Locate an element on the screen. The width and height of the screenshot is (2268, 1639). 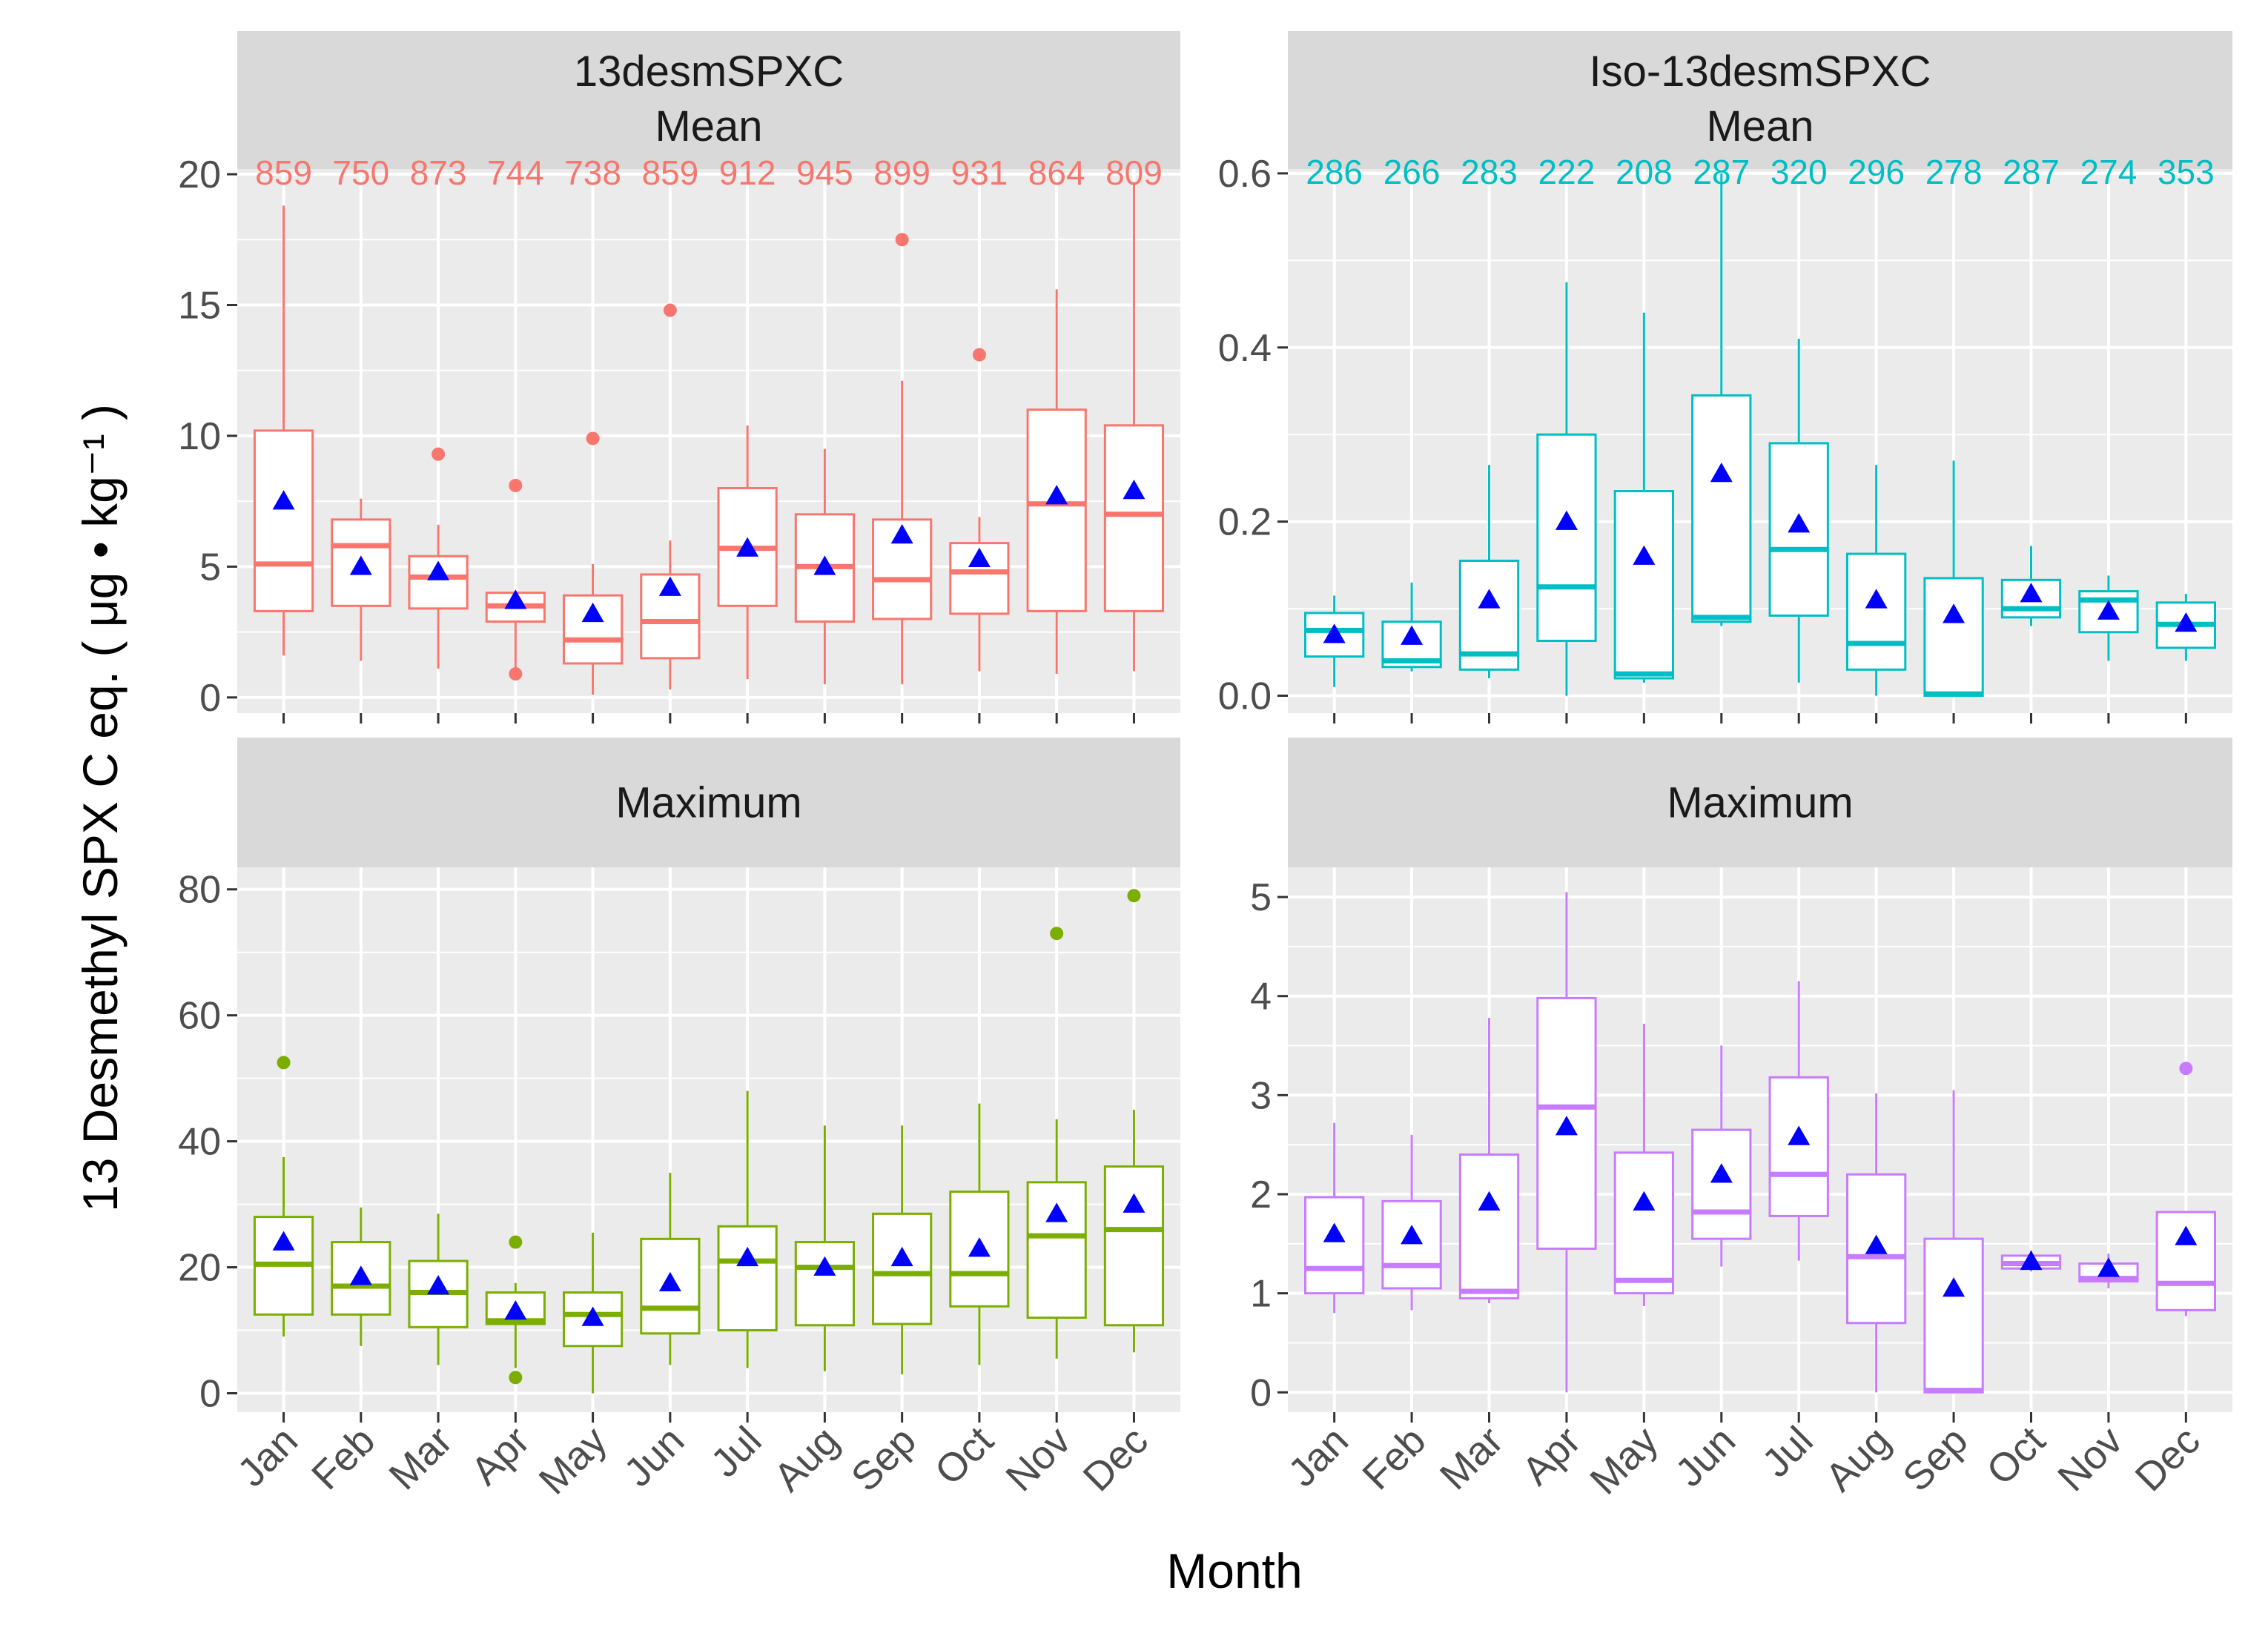
facet-strip-label: Mean is located at coordinates (708, 126).